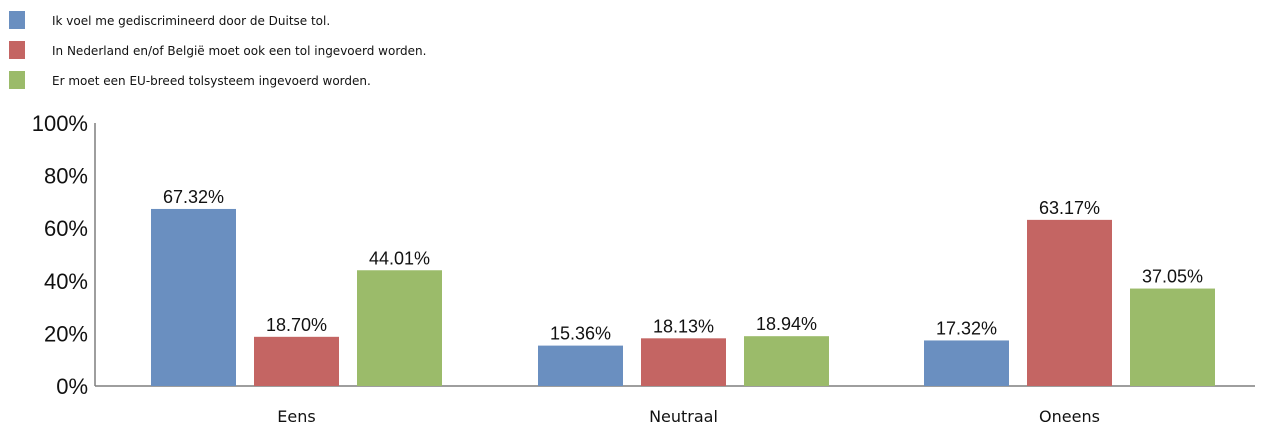 Image resolution: width=1261 pixels, height=430 pixels. What do you see at coordinates (1172, 277) in the screenshot?
I see `data-label: 37.05%` at bounding box center [1172, 277].